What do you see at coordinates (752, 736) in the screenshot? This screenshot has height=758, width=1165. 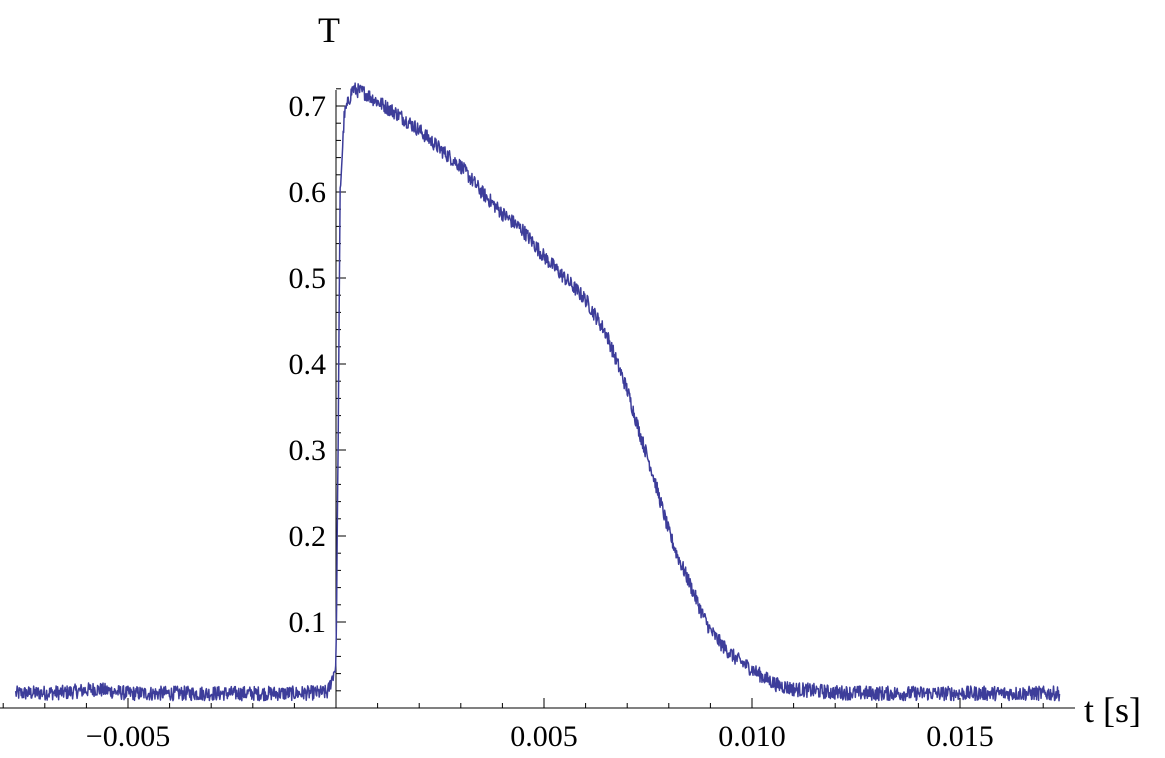 I see `x-tick-label: 0.010` at bounding box center [752, 736].